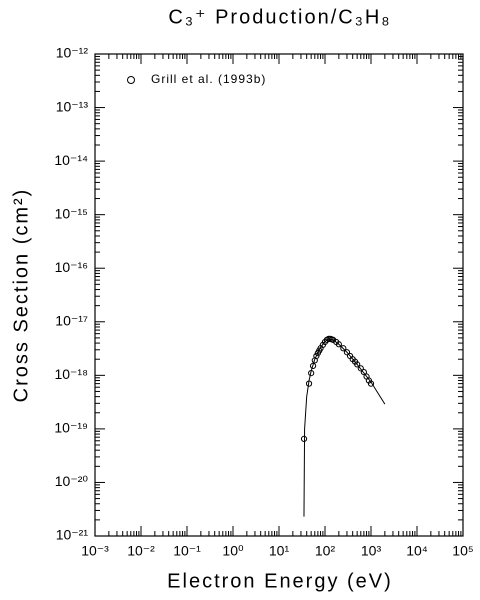 The height and width of the screenshot is (600, 480). I want to click on y-axis-label: Cross Section (cm²), so click(21, 295).